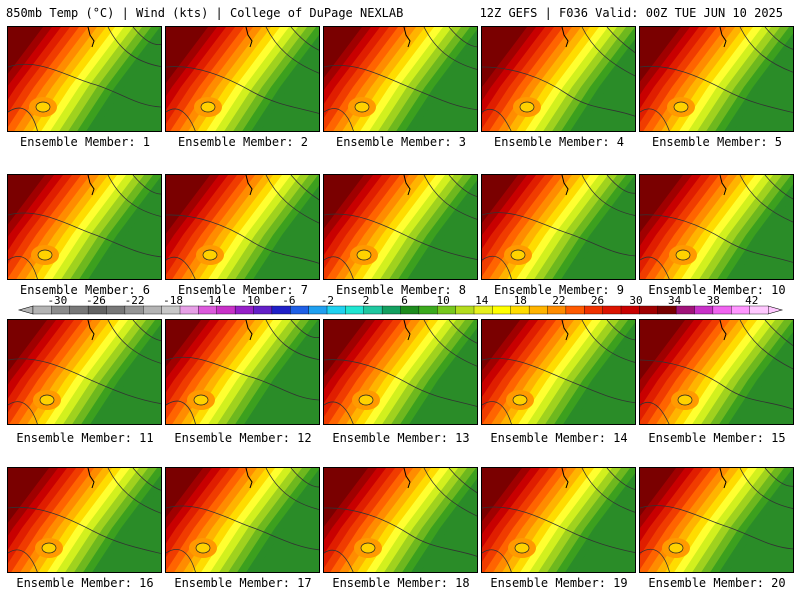 The height and width of the screenshot is (600, 800). What do you see at coordinates (635, 301) in the screenshot?
I see `colorbar-tick-label: 30` at bounding box center [635, 301].